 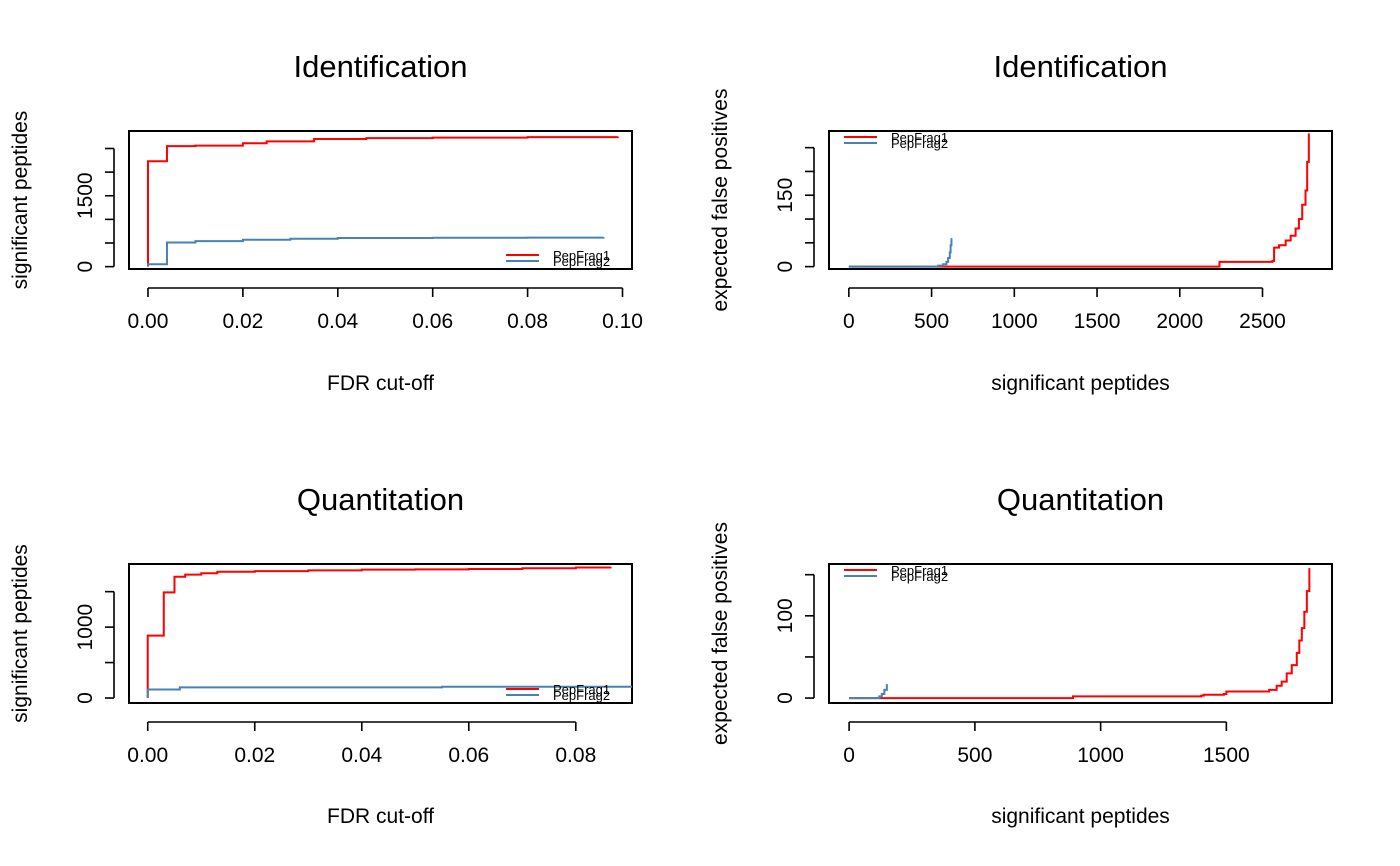 I want to click on y-tick-label: 150, so click(x=785, y=195).